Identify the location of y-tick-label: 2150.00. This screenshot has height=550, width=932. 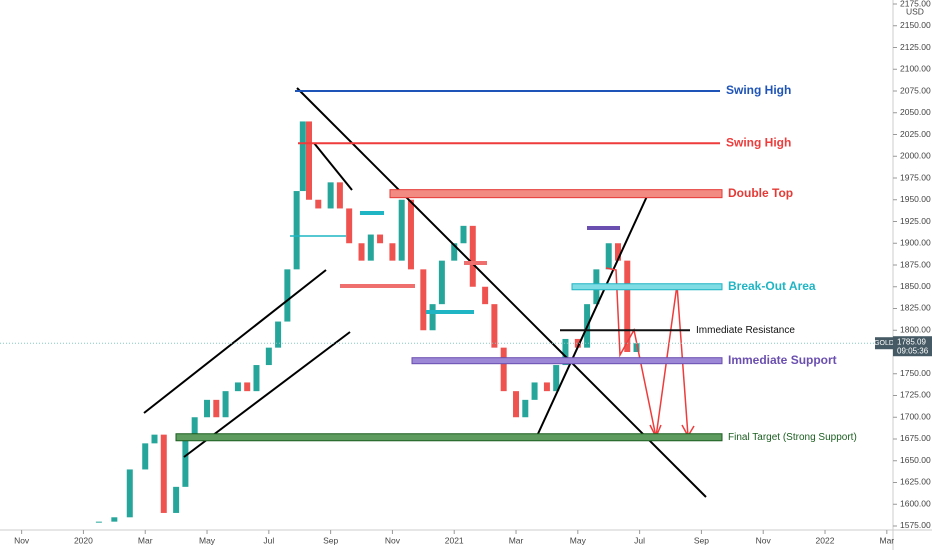
(915, 25).